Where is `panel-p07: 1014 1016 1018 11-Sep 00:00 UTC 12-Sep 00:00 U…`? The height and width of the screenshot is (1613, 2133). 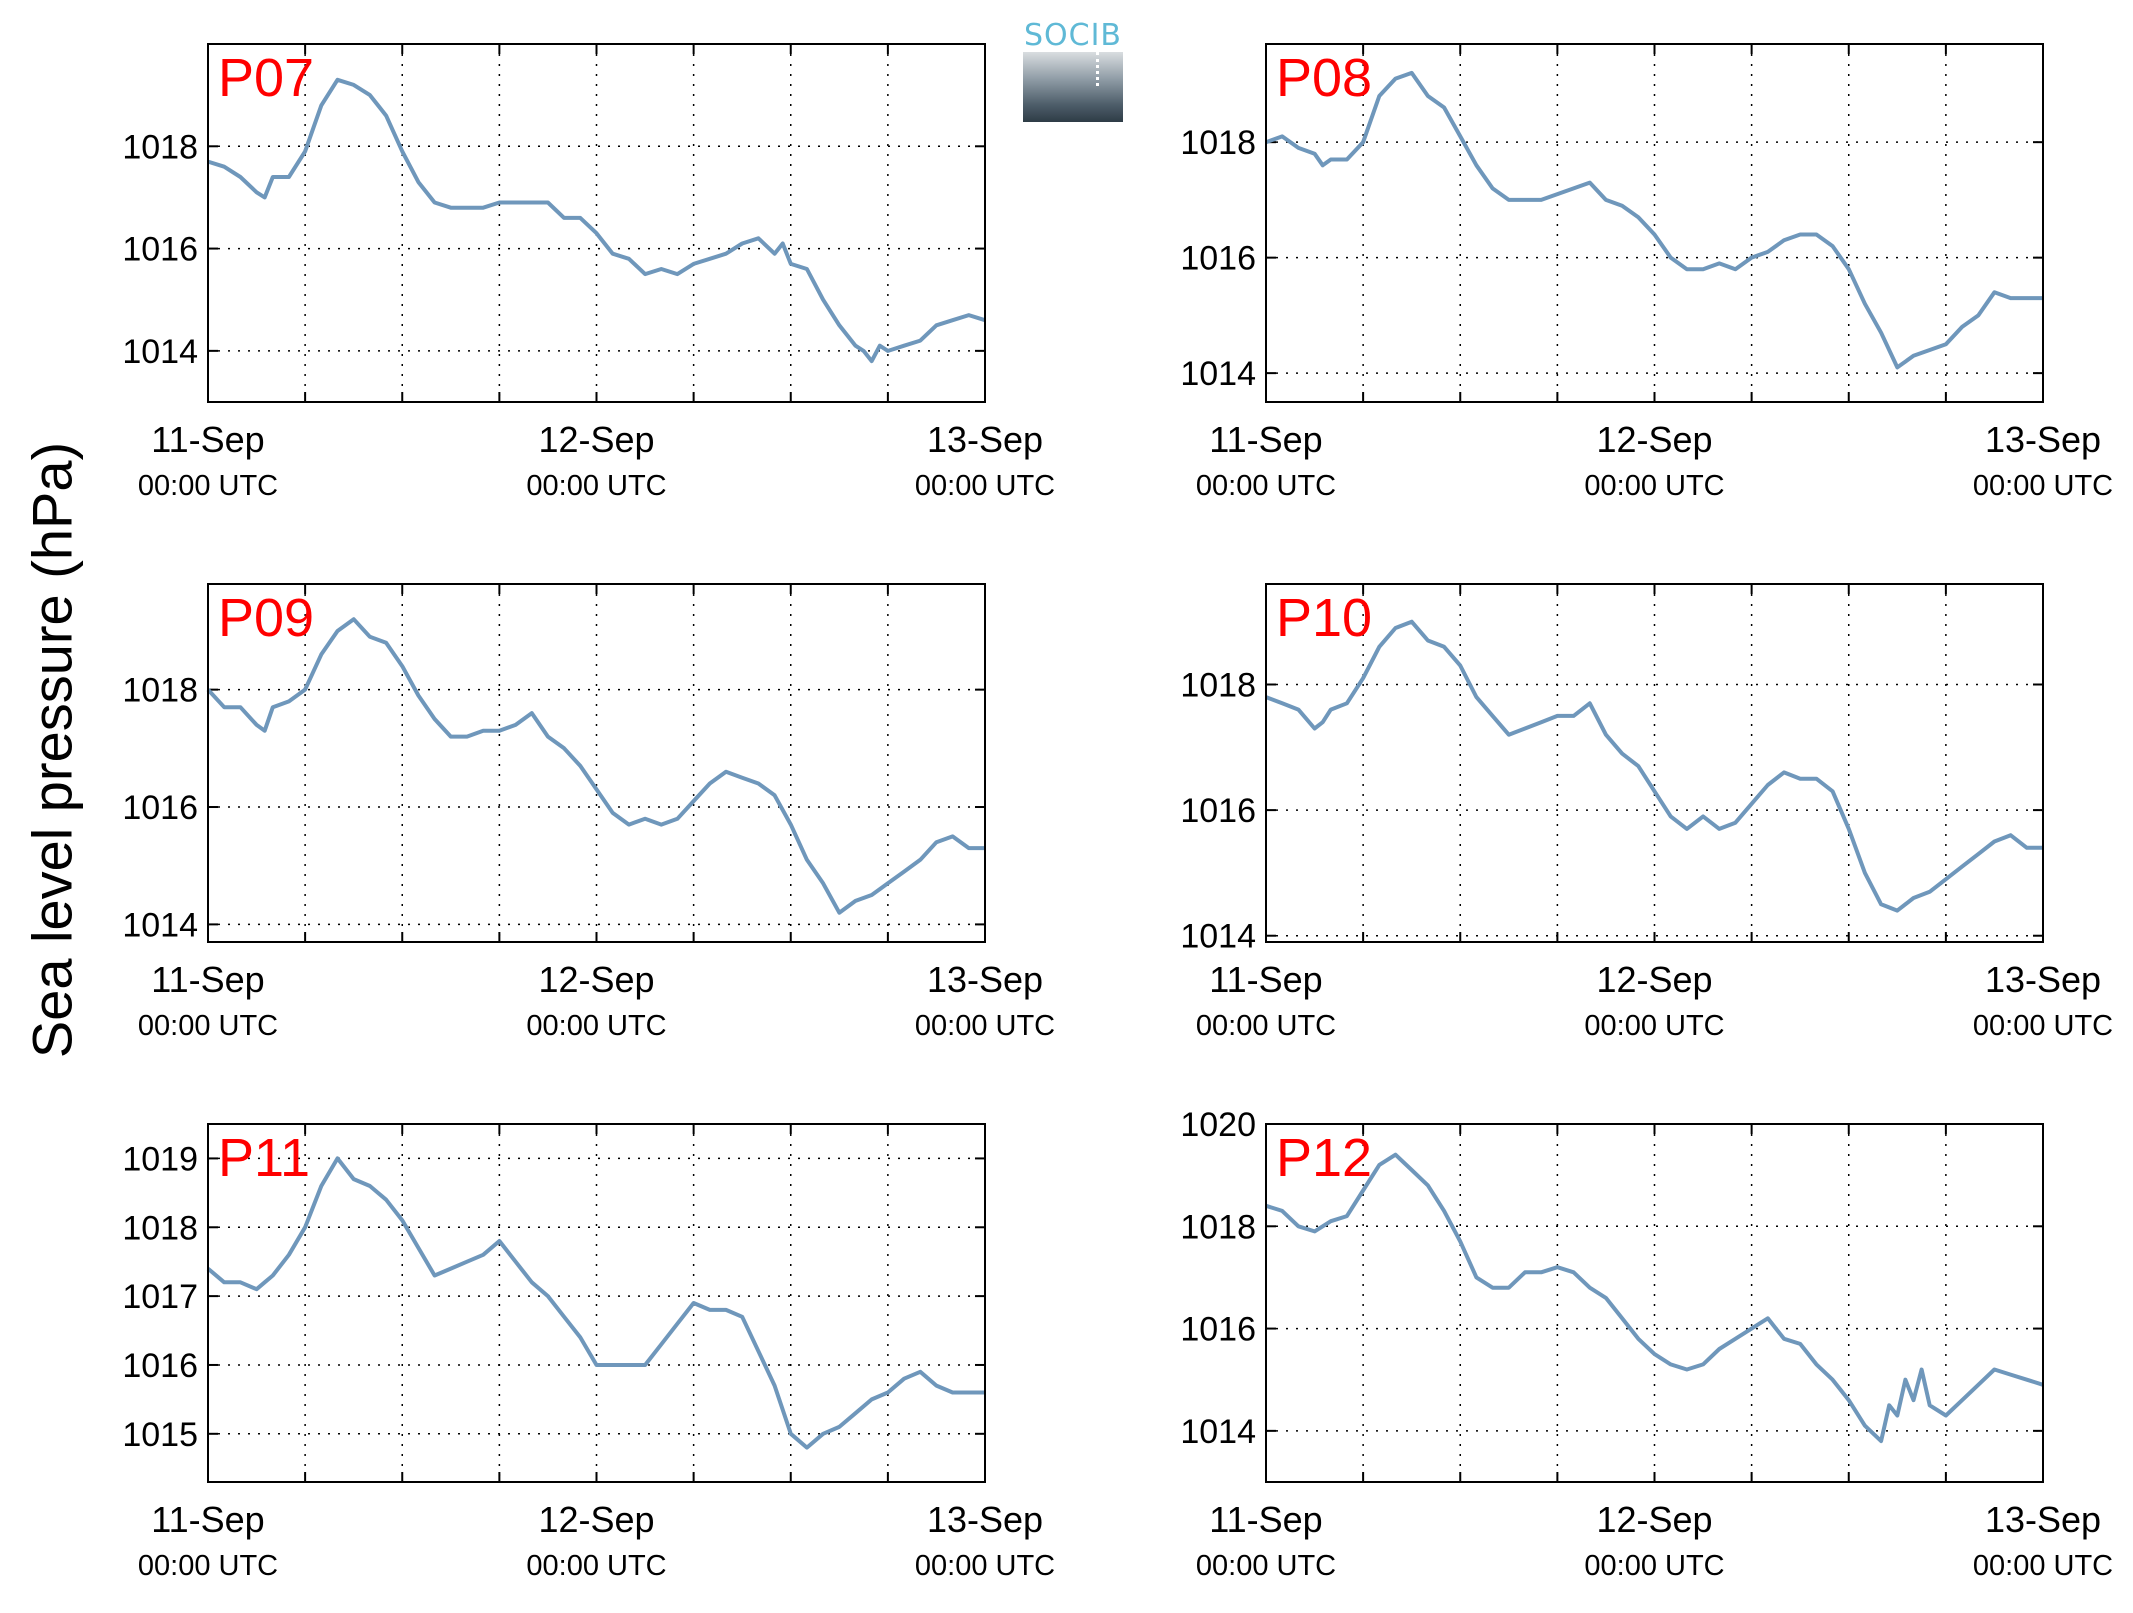 panel-p07: 1014 1016 1018 11-Sep 00:00 UTC 12-Sep 00:00 U… is located at coordinates (588, 272).